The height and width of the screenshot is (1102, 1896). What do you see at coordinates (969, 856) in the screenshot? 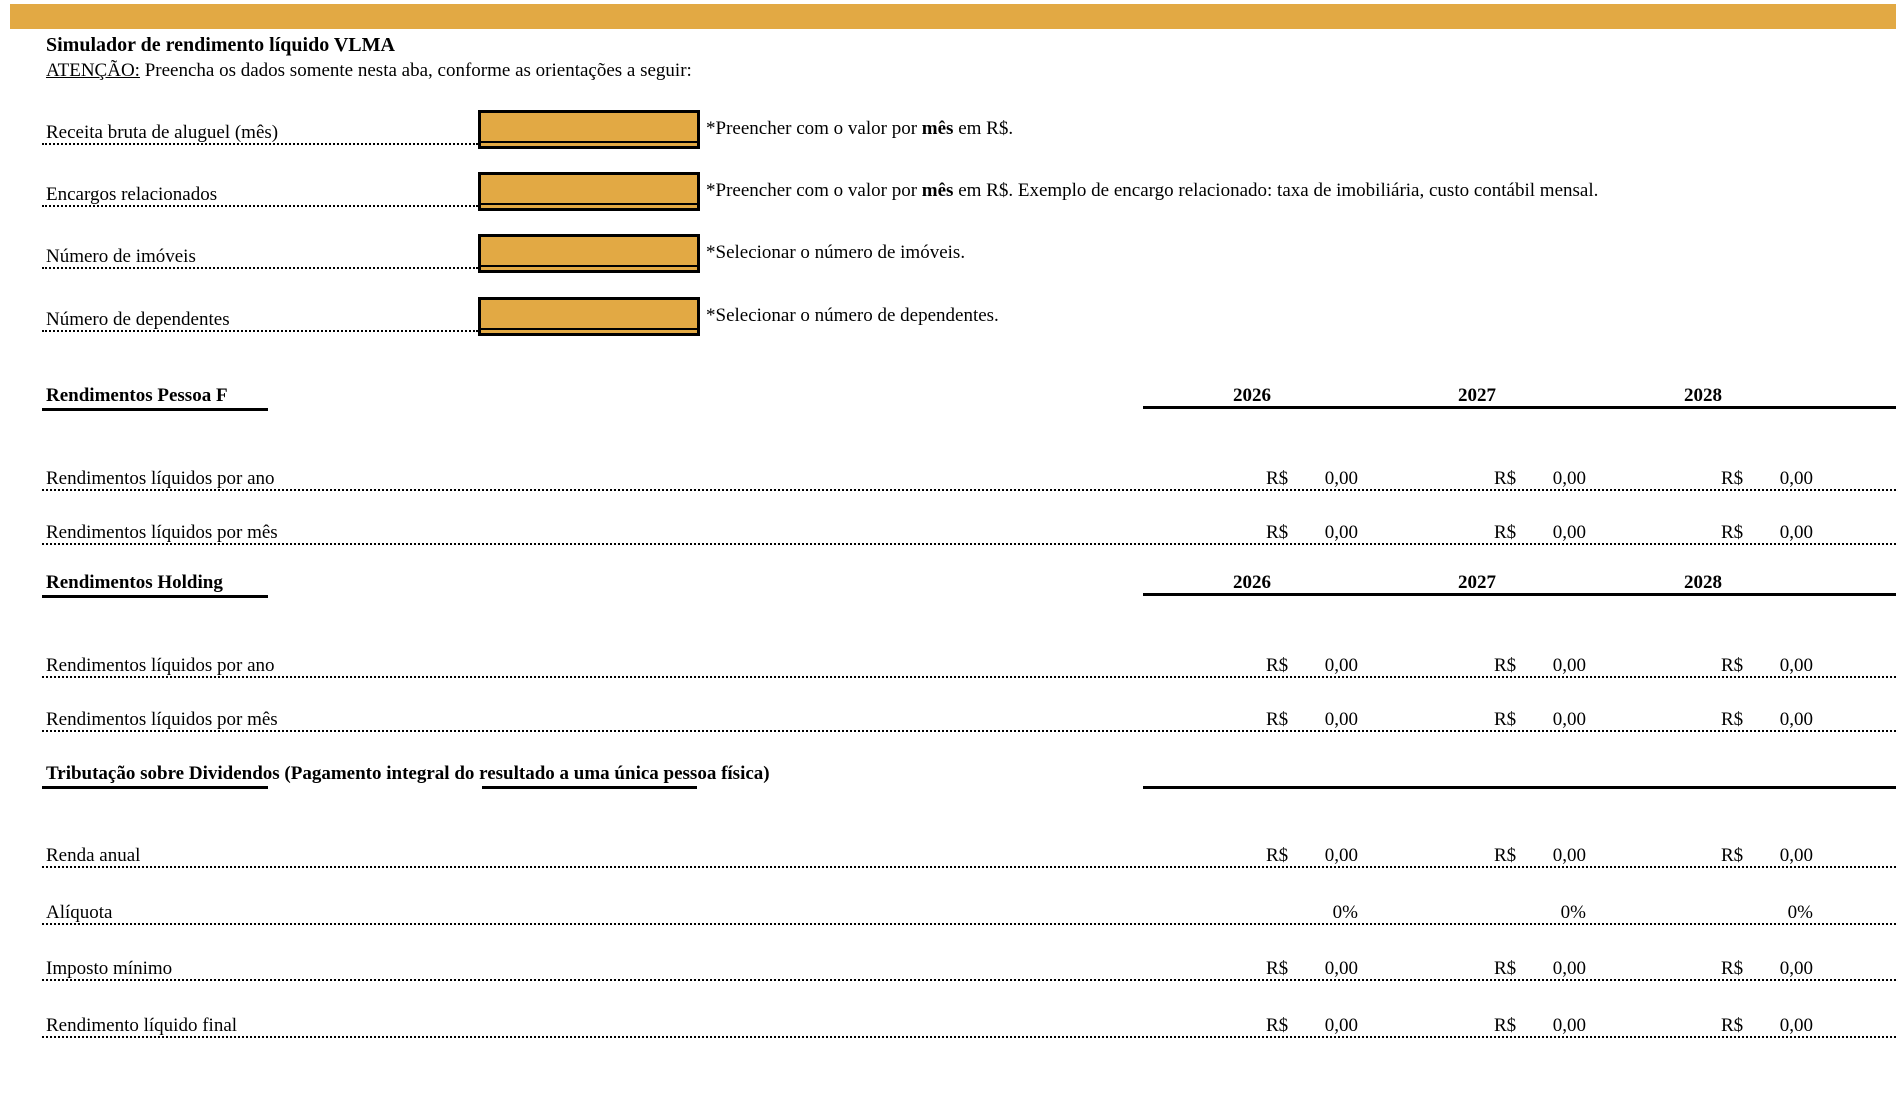
I see `table-row-renda-anual: Renda anual R$ 0,00 R$ 0,00 R$ 0,00` at bounding box center [969, 856].